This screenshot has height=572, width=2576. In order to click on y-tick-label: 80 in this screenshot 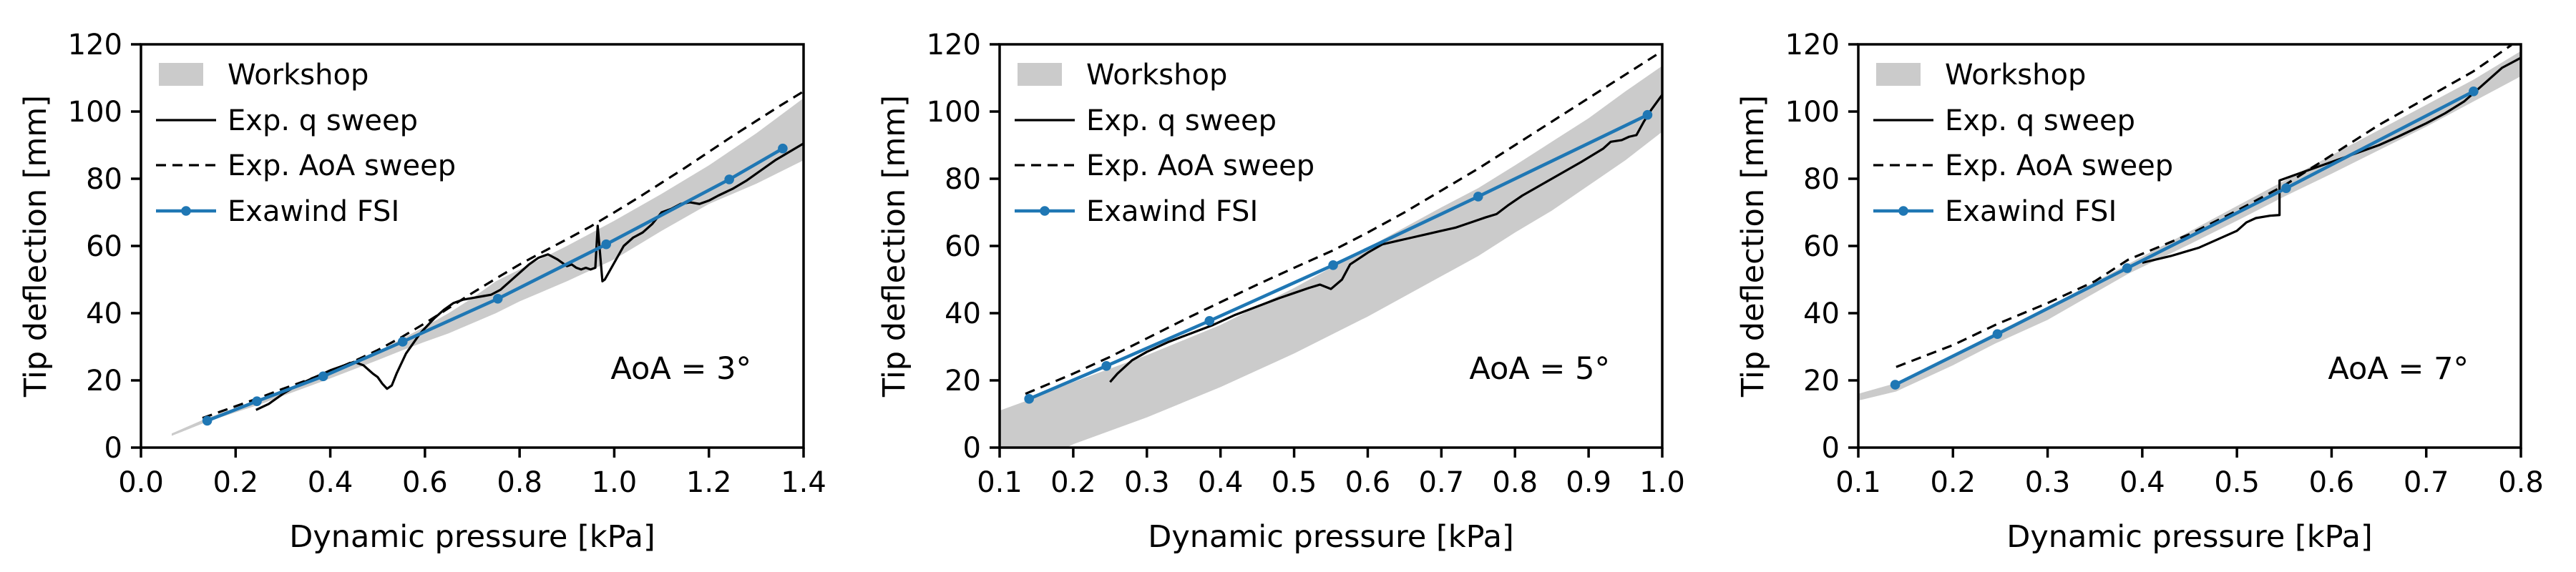, I will do `click(963, 179)`.